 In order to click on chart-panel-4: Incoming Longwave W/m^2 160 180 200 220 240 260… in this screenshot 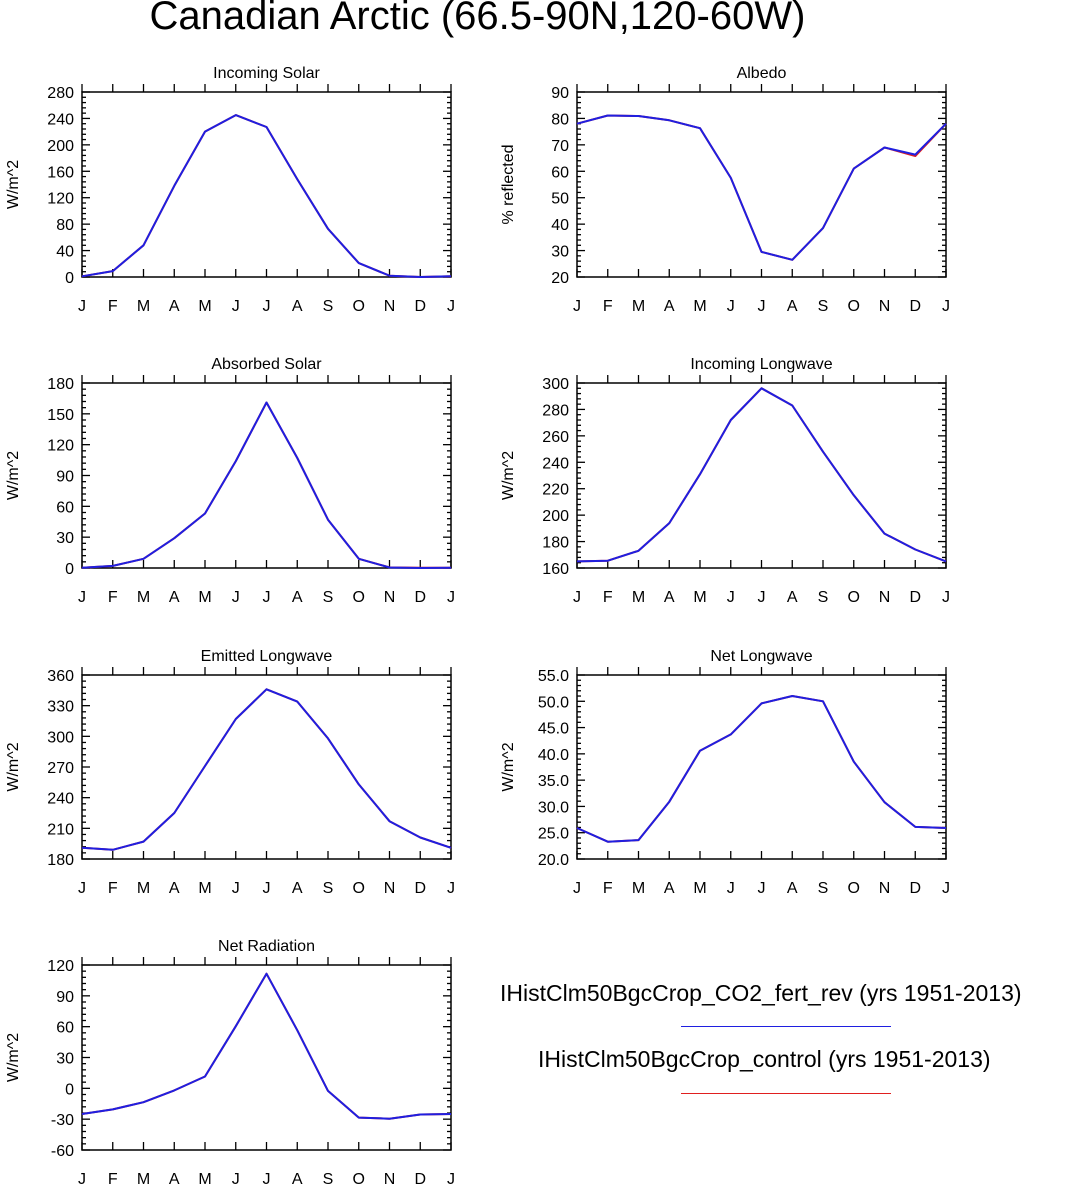, I will do `click(725, 481)`.